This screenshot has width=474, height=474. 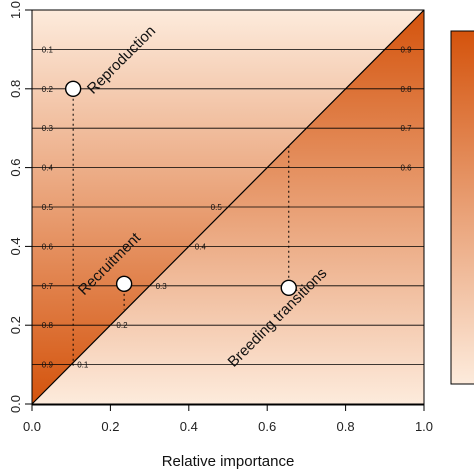 I want to click on x-tick-label: 0.0, so click(x=32, y=426).